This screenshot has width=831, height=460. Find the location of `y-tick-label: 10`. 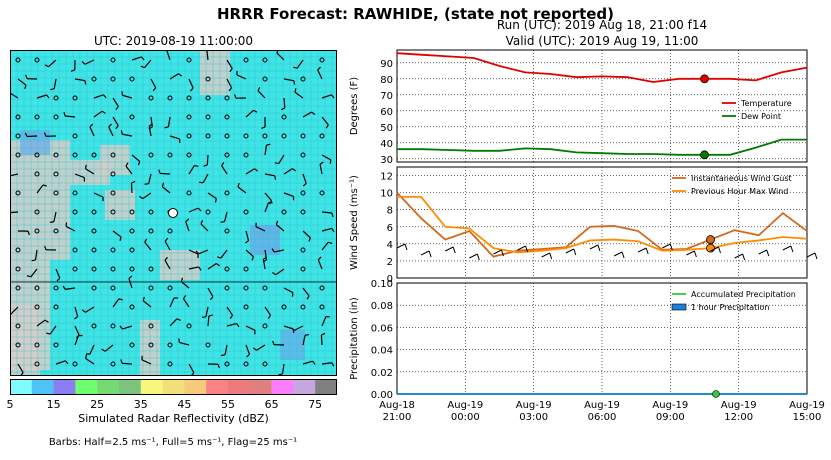

y-tick-label: 10 is located at coordinates (386, 194).